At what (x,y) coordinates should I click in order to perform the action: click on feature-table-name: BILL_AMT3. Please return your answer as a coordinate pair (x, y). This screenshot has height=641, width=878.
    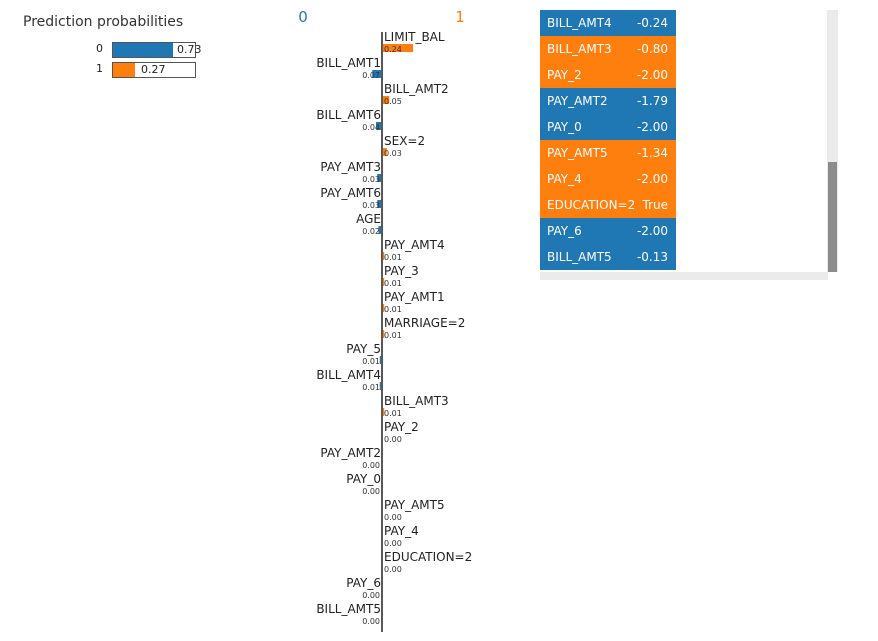
    Looking at the image, I should click on (579, 49).